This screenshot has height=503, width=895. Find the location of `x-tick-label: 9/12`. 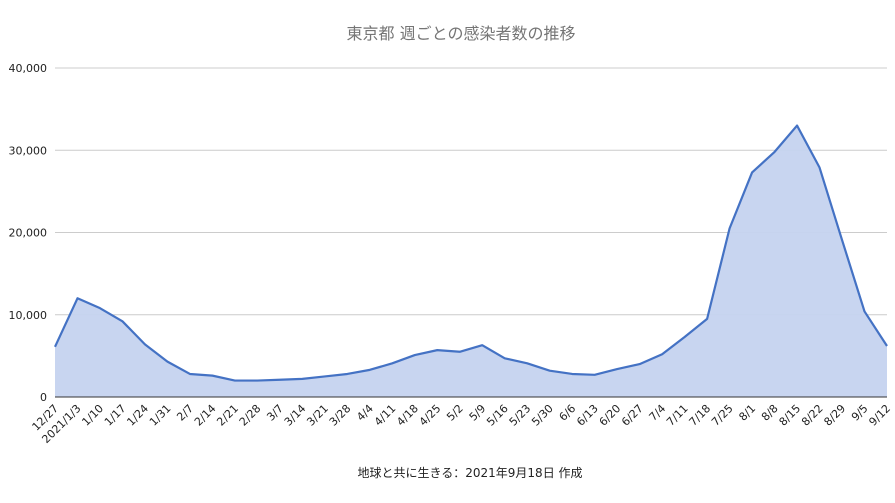

x-tick-label: 9/12 is located at coordinates (879, 415).